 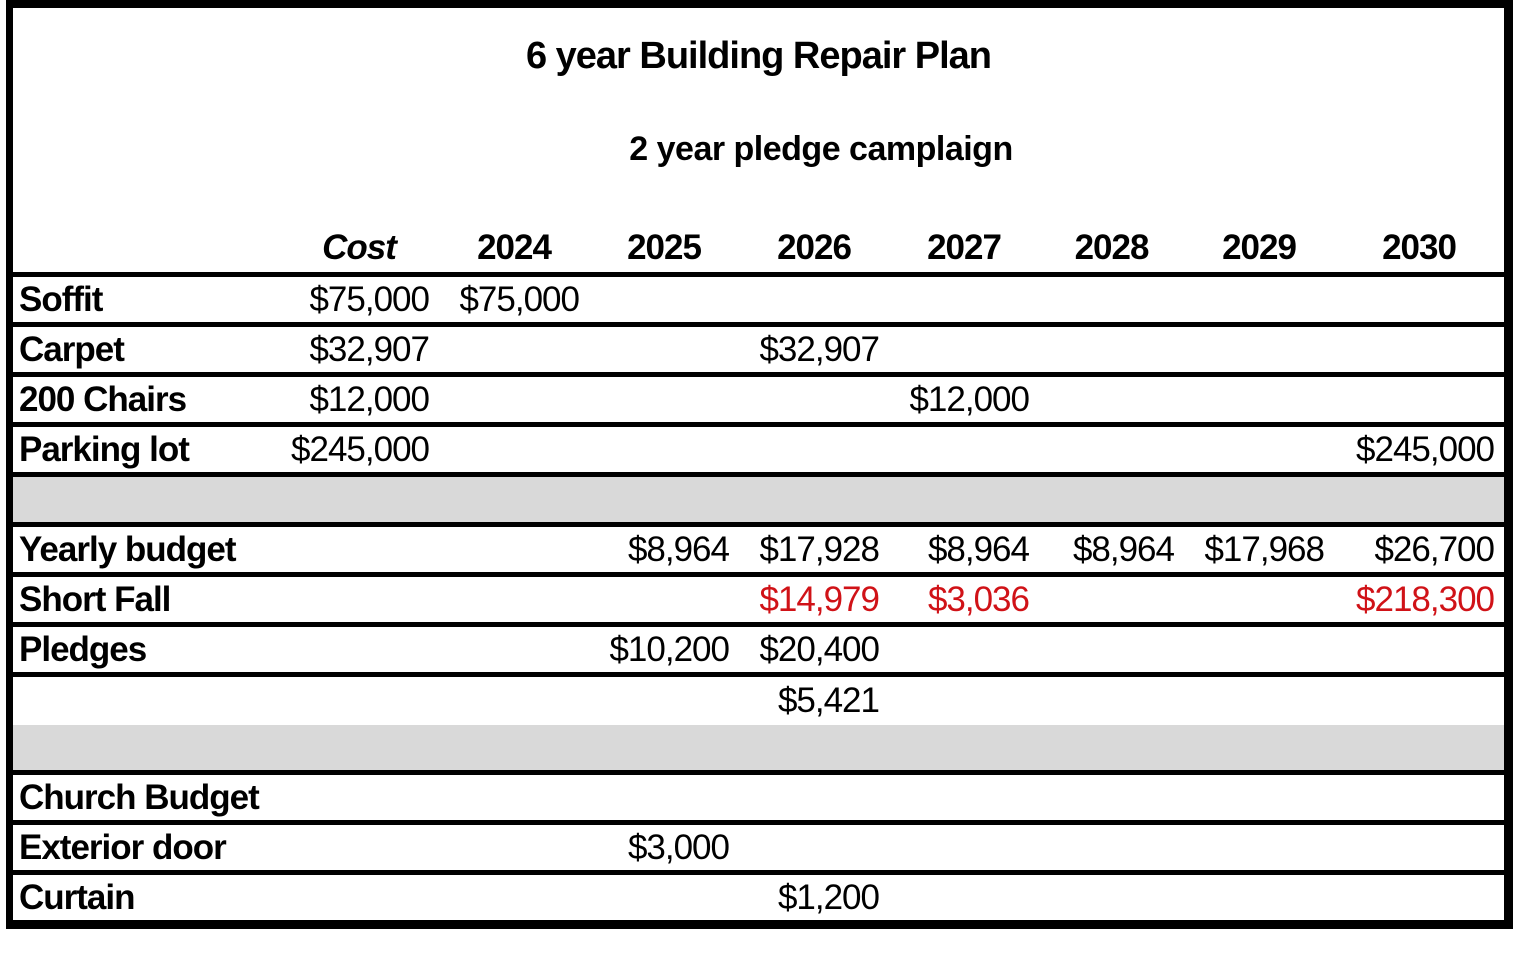 What do you see at coordinates (146, 850) in the screenshot?
I see `row-label: Exterior door` at bounding box center [146, 850].